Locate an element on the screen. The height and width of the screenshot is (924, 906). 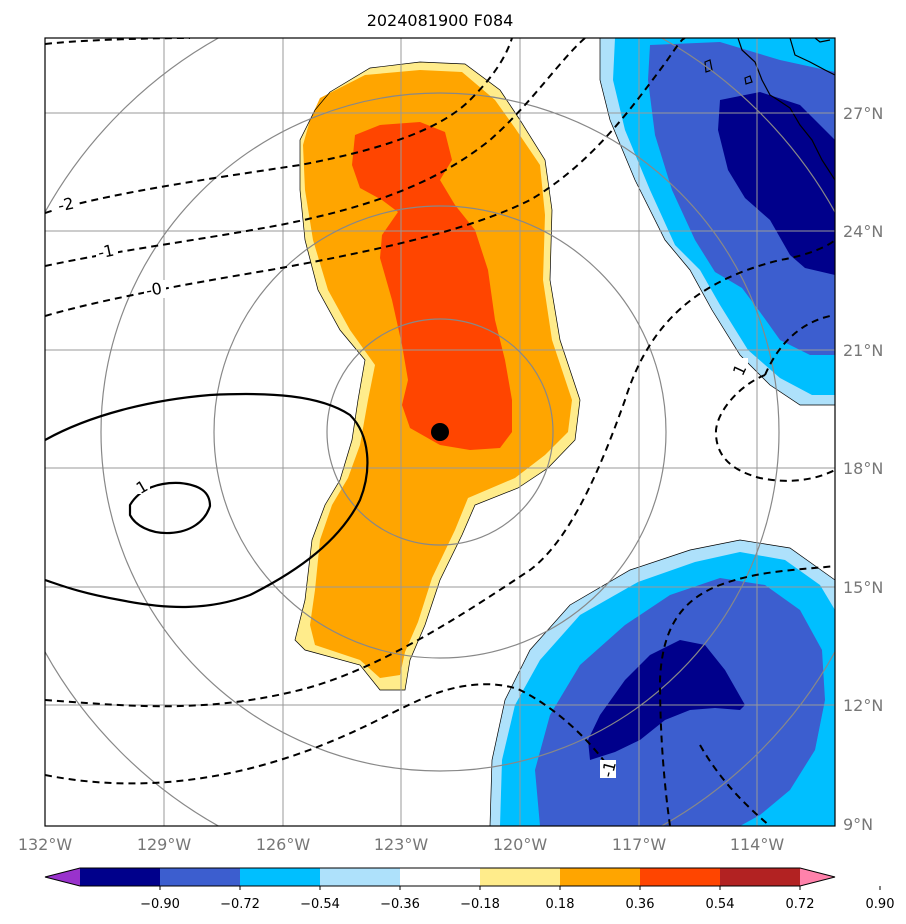
colorbar-tick-label: 0.36 is located at coordinates (640, 904).